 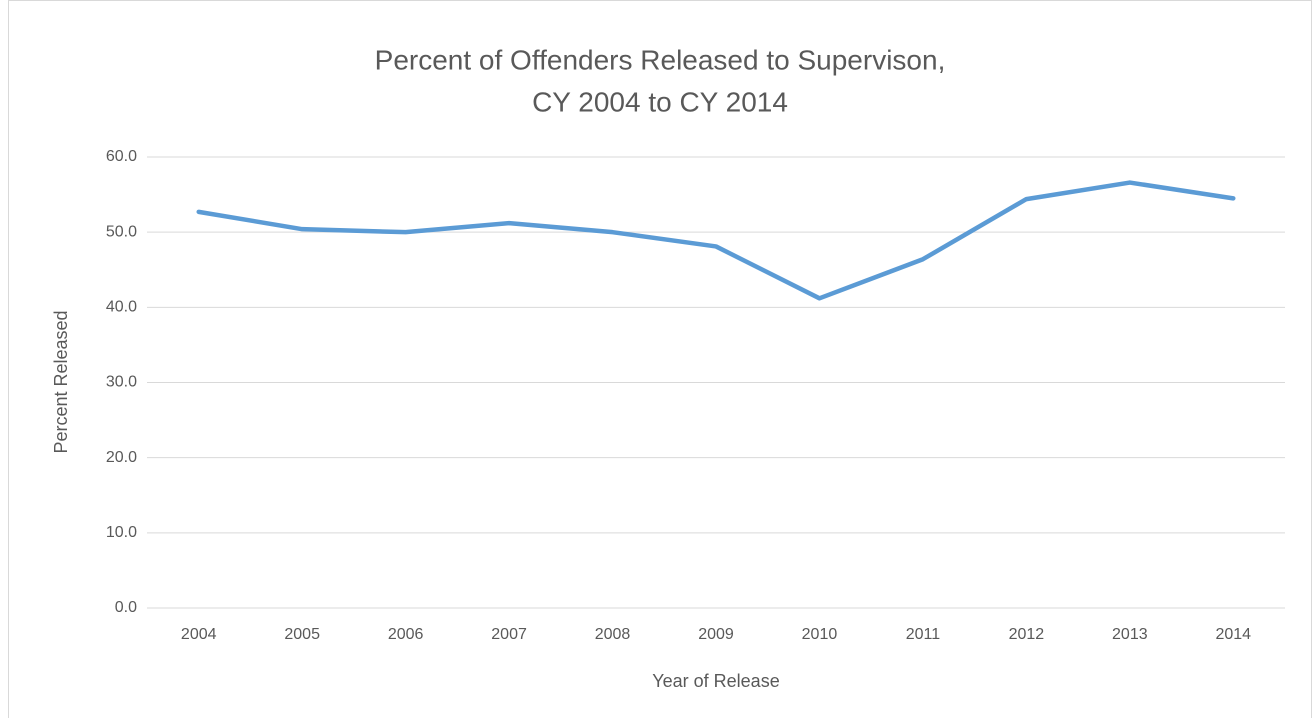 I want to click on chart-title: CY 2004 to CY 2014, so click(x=660, y=101).